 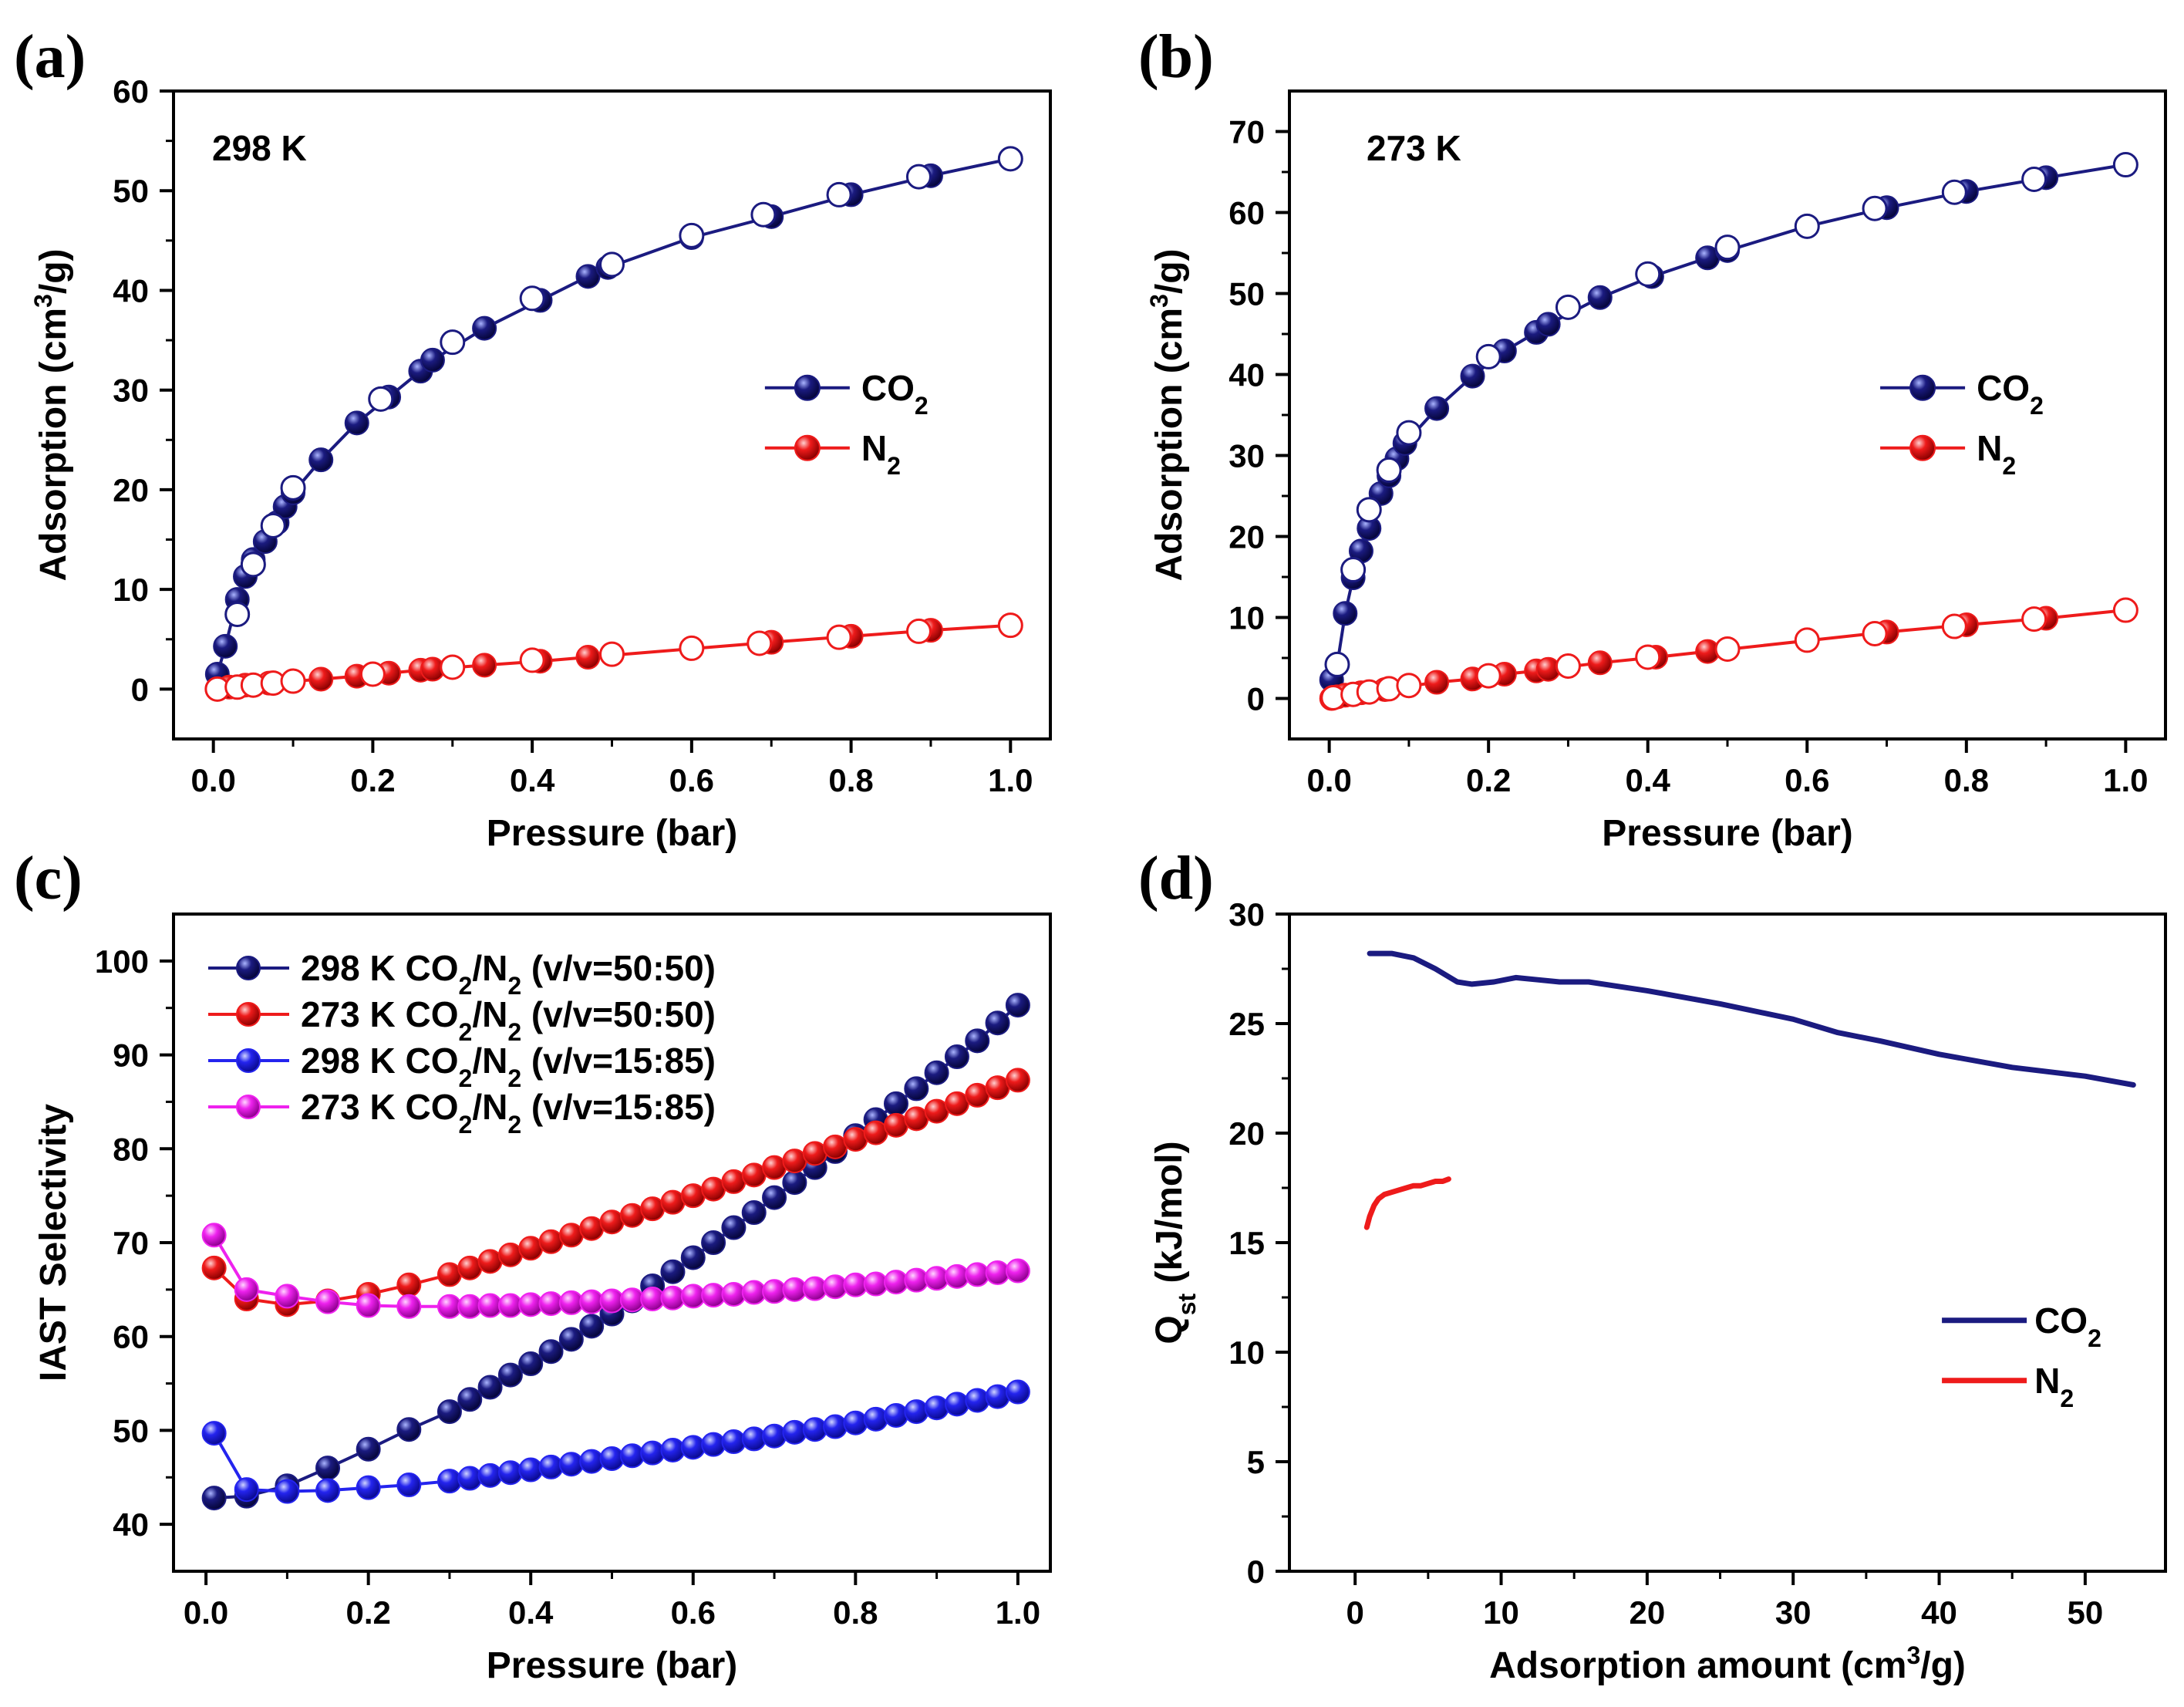 I want to click on legend-label: 273 K CO2/N2 (v/v=50:50), so click(x=509, y=1020).